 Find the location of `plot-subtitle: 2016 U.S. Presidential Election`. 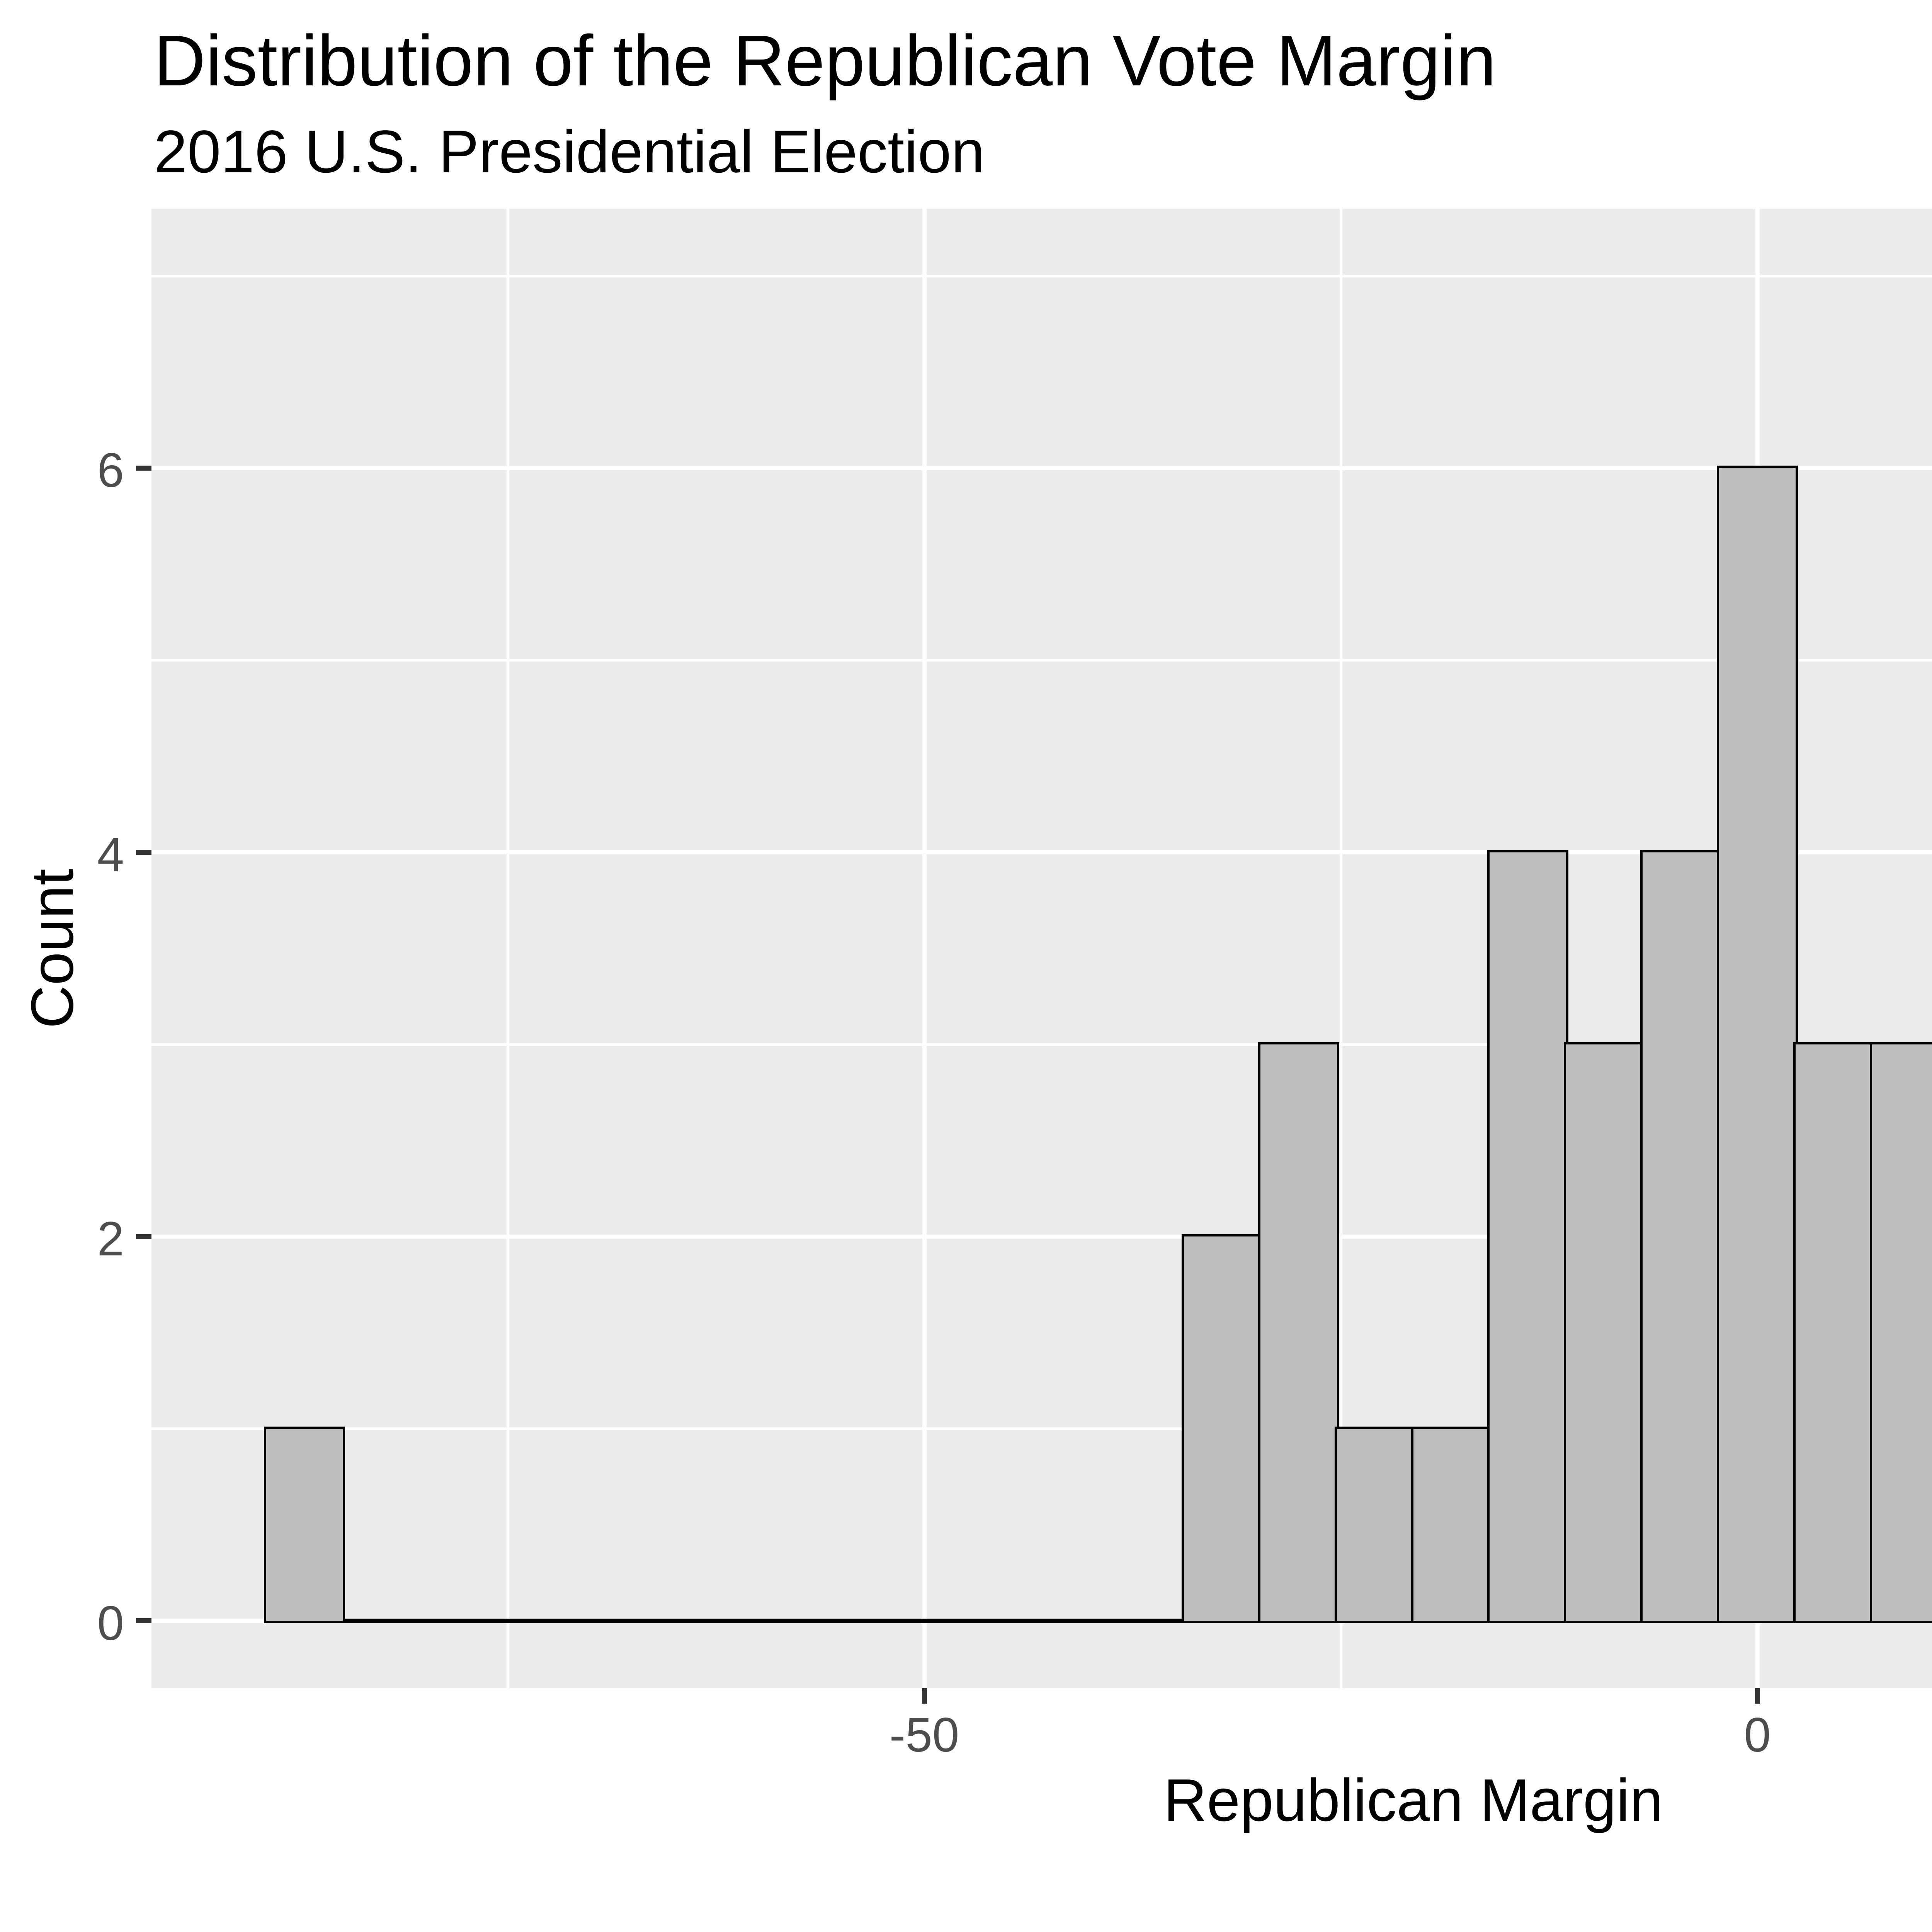

plot-subtitle: 2016 U.S. Presidential Election is located at coordinates (570, 152).